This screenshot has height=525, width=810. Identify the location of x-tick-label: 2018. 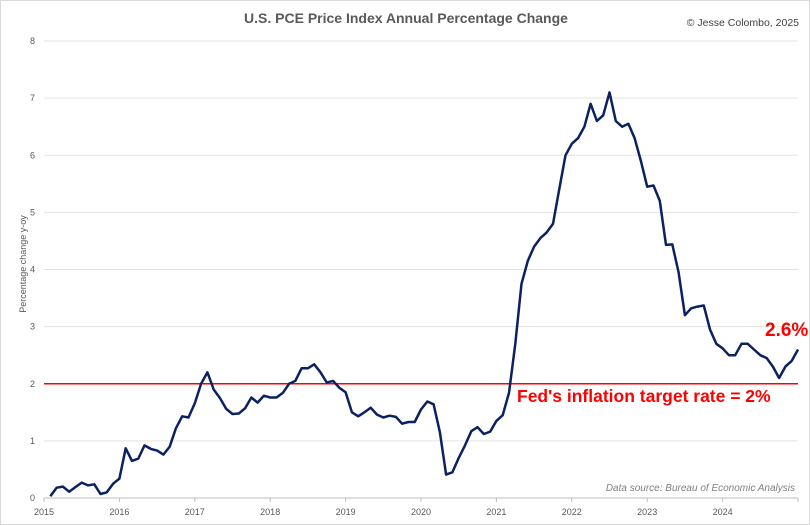
(270, 512).